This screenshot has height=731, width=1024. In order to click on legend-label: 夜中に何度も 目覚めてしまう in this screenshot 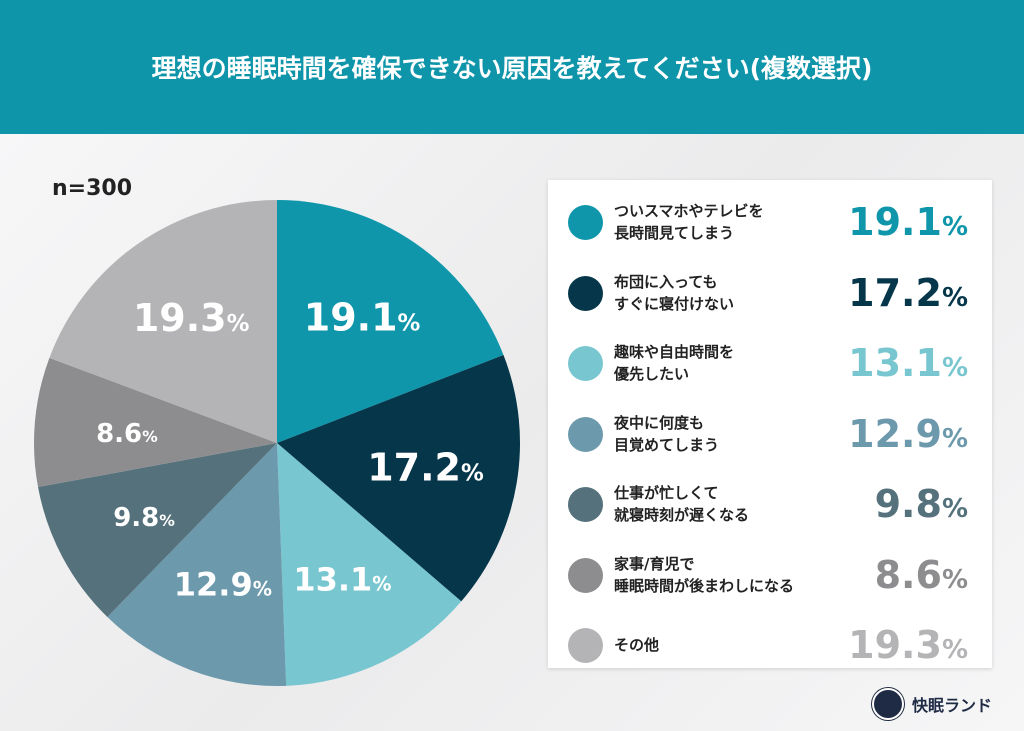, I will do `click(667, 433)`.